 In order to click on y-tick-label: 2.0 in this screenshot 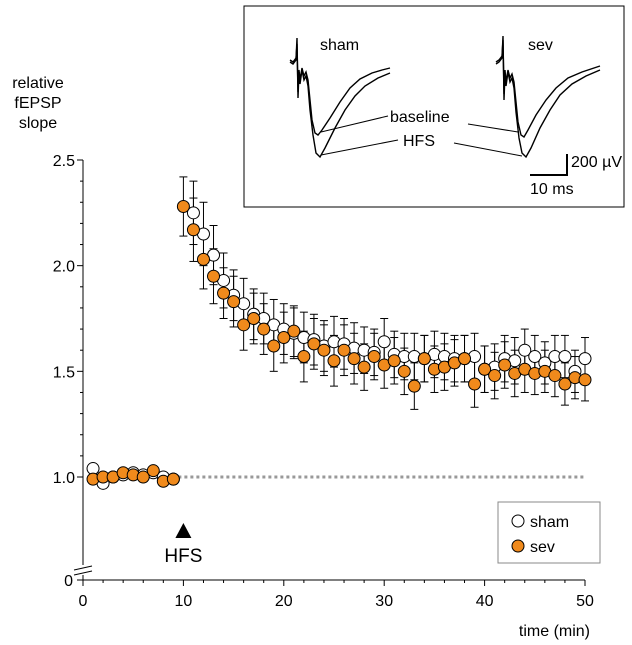, I will do `click(64, 267)`.